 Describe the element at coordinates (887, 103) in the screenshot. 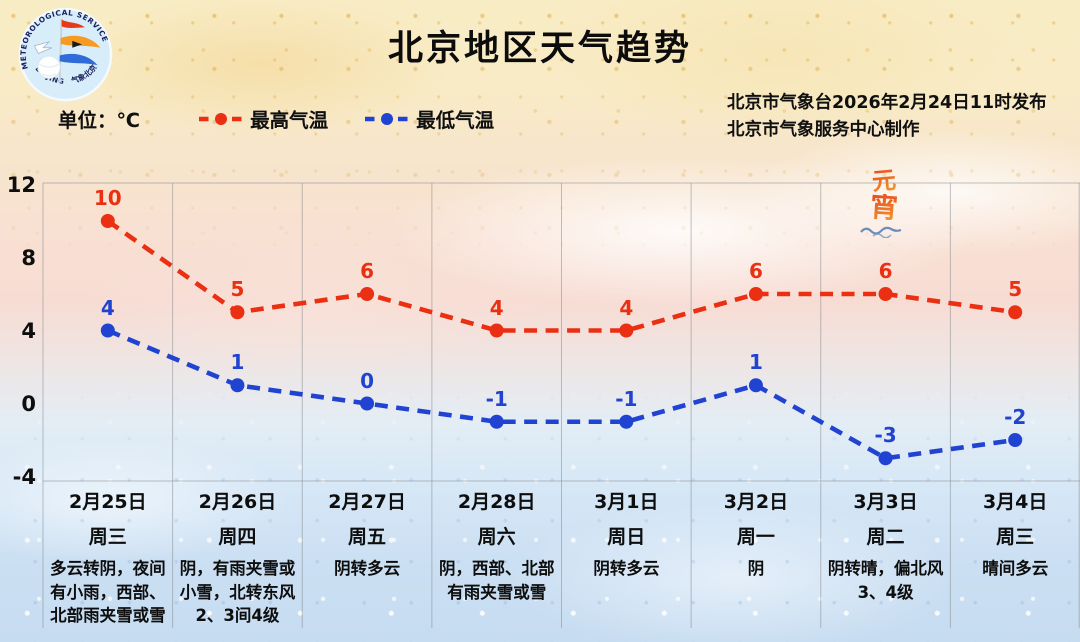

I see `issue-line-1: 北京市气象台2026年2月24日11时发布` at that location.